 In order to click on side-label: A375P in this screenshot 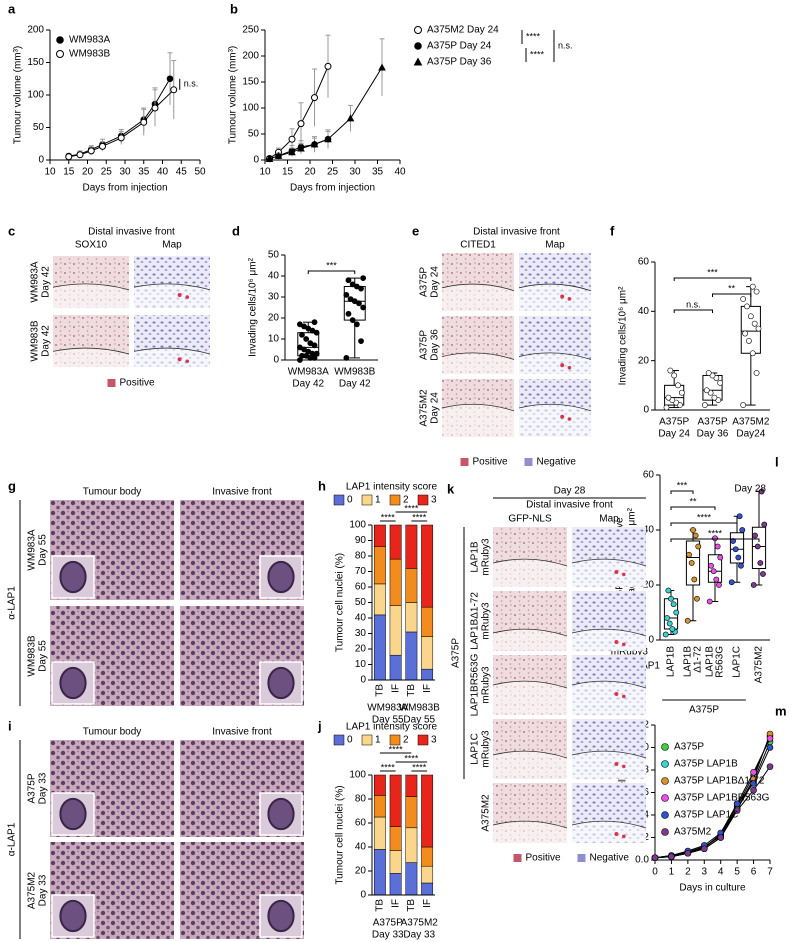, I will do `click(456, 653)`.